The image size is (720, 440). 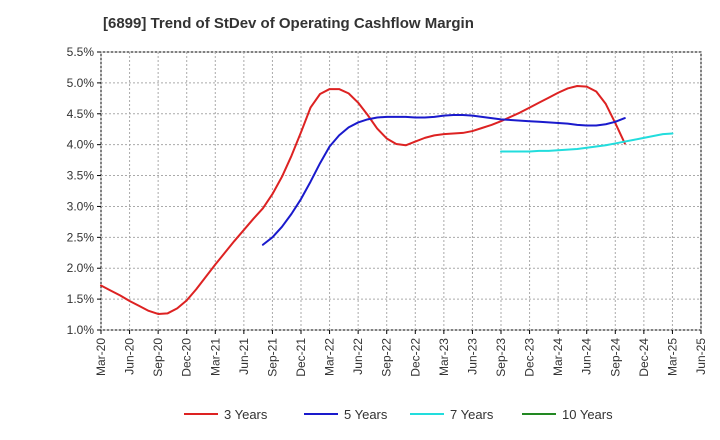 I want to click on x-tick-label: Jun-25, so click(x=701, y=356).